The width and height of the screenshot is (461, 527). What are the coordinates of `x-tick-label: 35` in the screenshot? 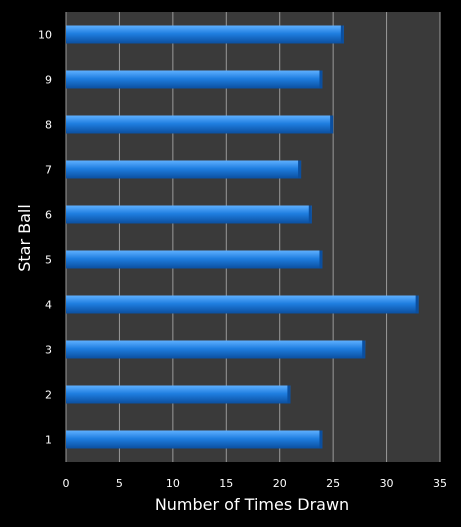 It's located at (440, 483).